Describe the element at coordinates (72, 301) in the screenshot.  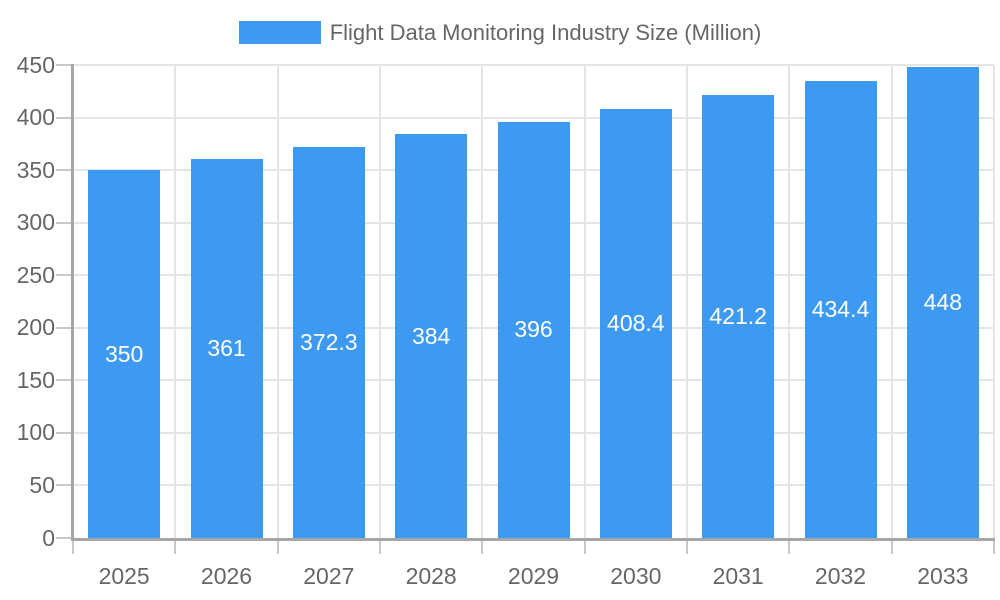
I see `y-axis-line` at that location.